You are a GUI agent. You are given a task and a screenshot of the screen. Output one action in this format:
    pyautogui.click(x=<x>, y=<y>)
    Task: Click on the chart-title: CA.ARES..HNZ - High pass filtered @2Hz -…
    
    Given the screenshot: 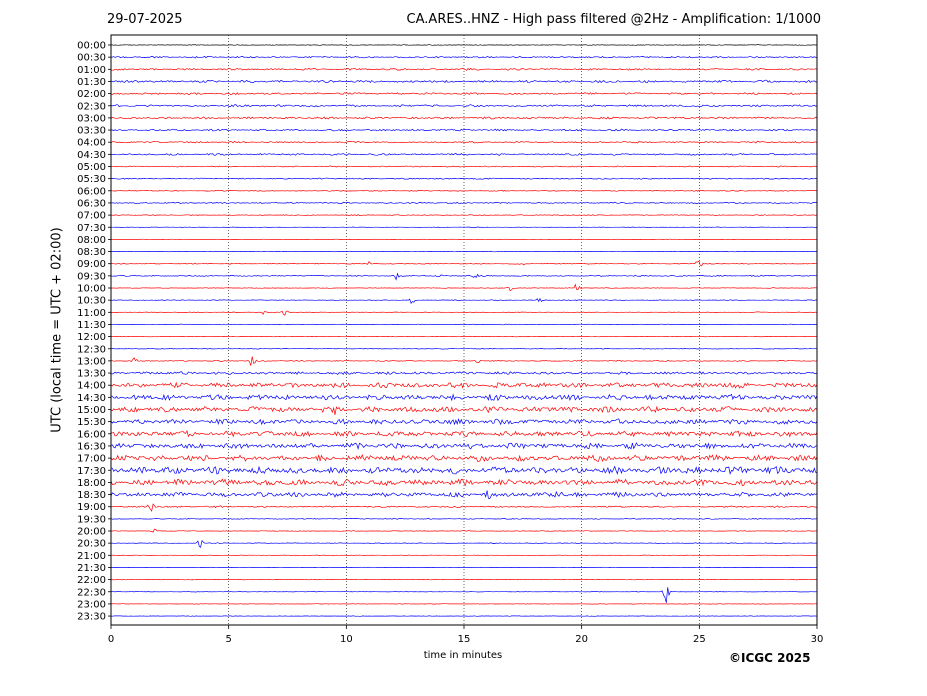 What is the action you would take?
    pyautogui.click(x=613, y=19)
    